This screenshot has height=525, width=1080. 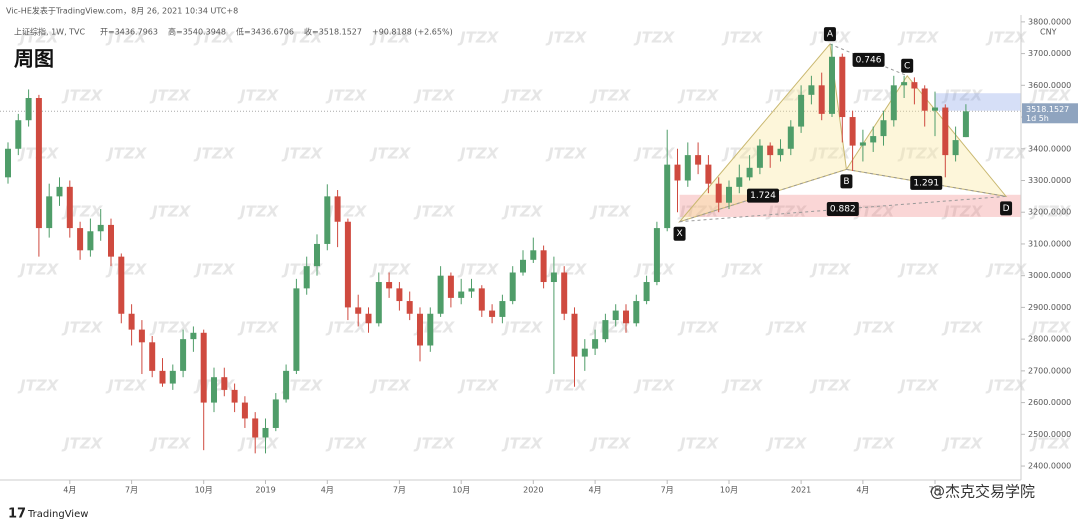 What do you see at coordinates (1047, 109) in the screenshot?
I see `price-tag-value: 3518.1527` at bounding box center [1047, 109].